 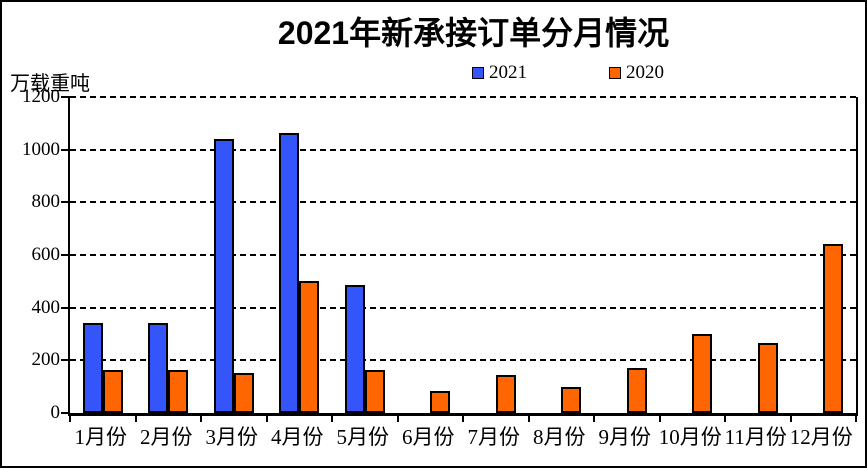 I want to click on x-category-label-12月份: 12月份, so click(x=821, y=437).